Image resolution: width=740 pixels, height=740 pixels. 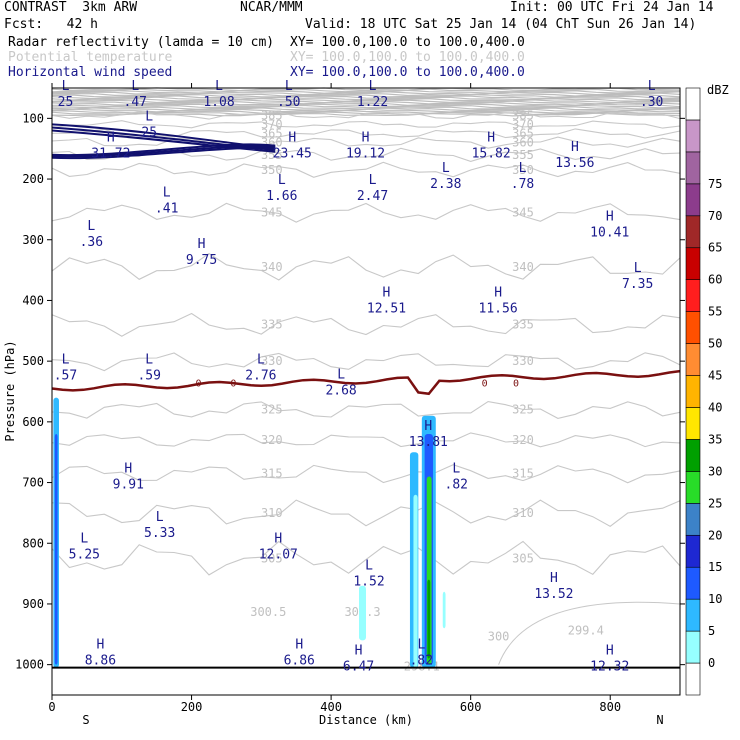 I want to click on org-label: NCAR/MMM, so click(x=271, y=7).